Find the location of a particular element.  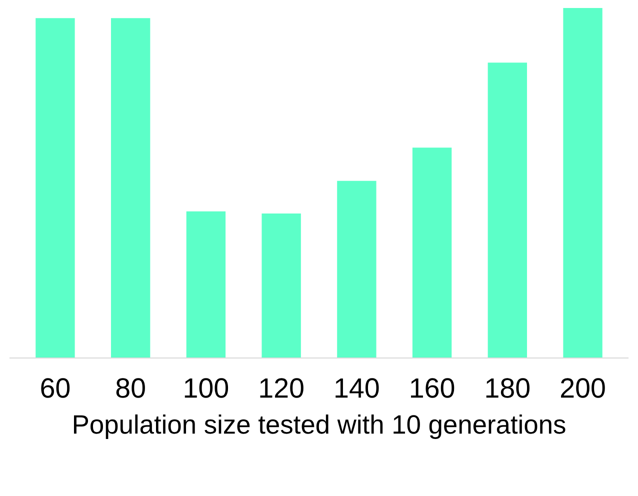

x-tick-label: 120 is located at coordinates (282, 388).